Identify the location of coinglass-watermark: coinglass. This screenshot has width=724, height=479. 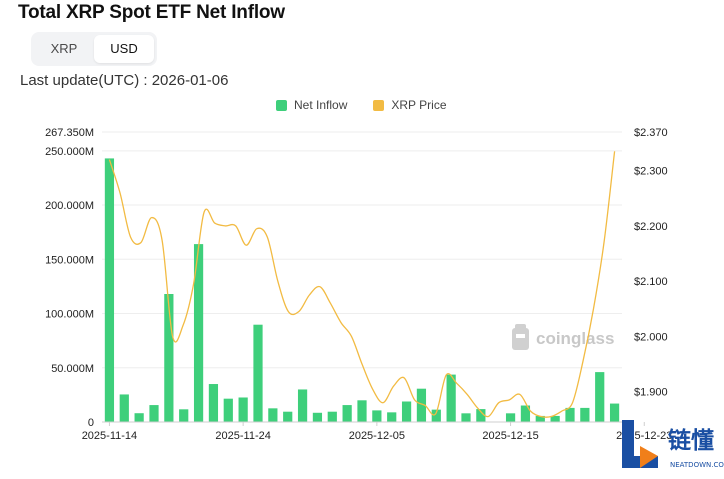
(563, 337).